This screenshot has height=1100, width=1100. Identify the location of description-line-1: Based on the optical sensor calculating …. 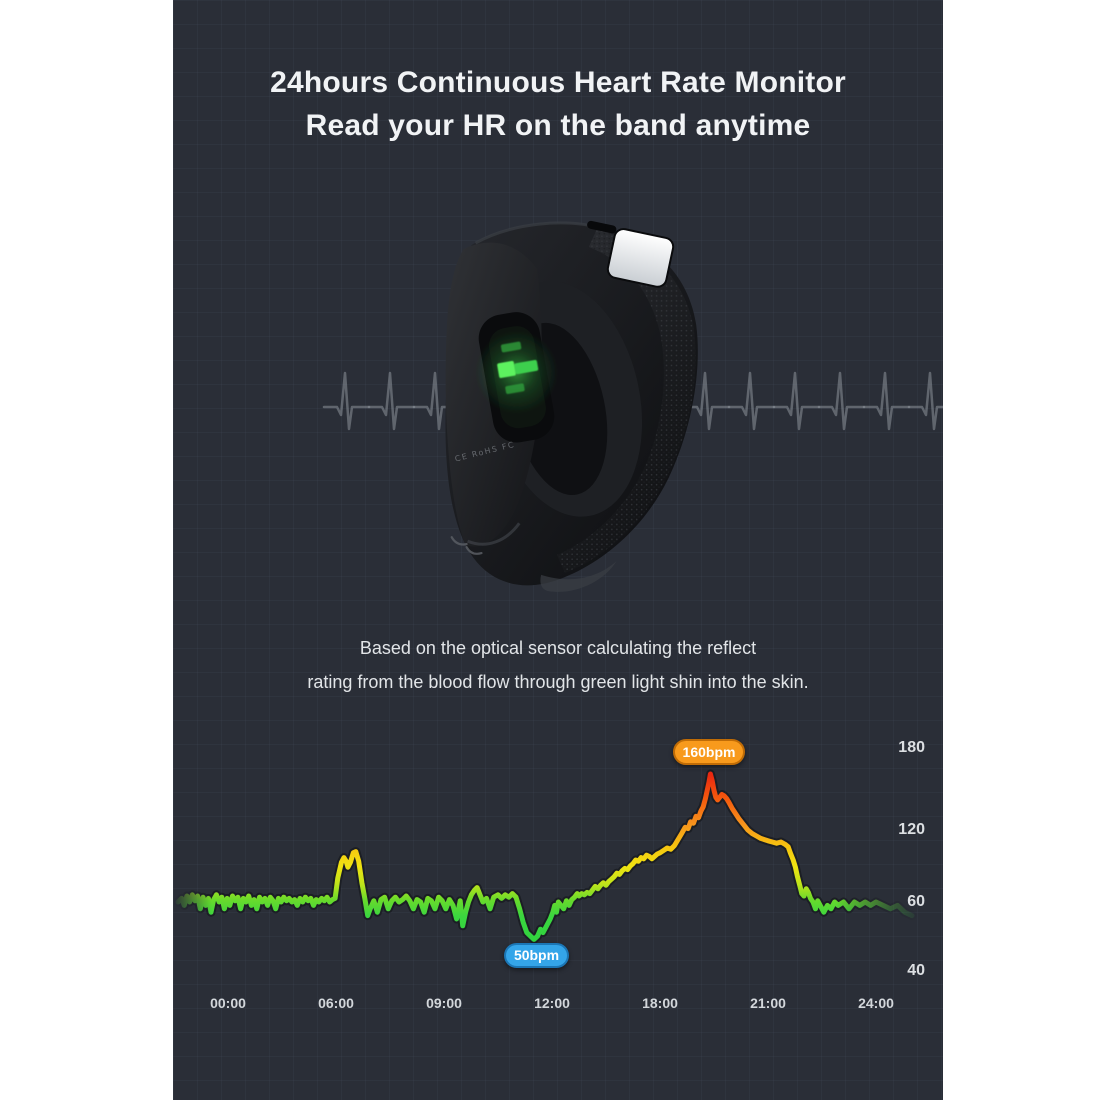
(558, 648).